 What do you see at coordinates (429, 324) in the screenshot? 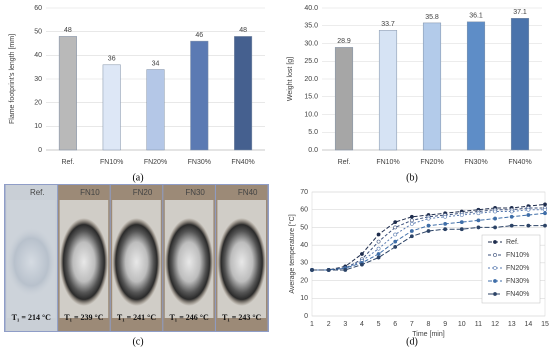
I see `x-tick-label: 8` at bounding box center [429, 324].